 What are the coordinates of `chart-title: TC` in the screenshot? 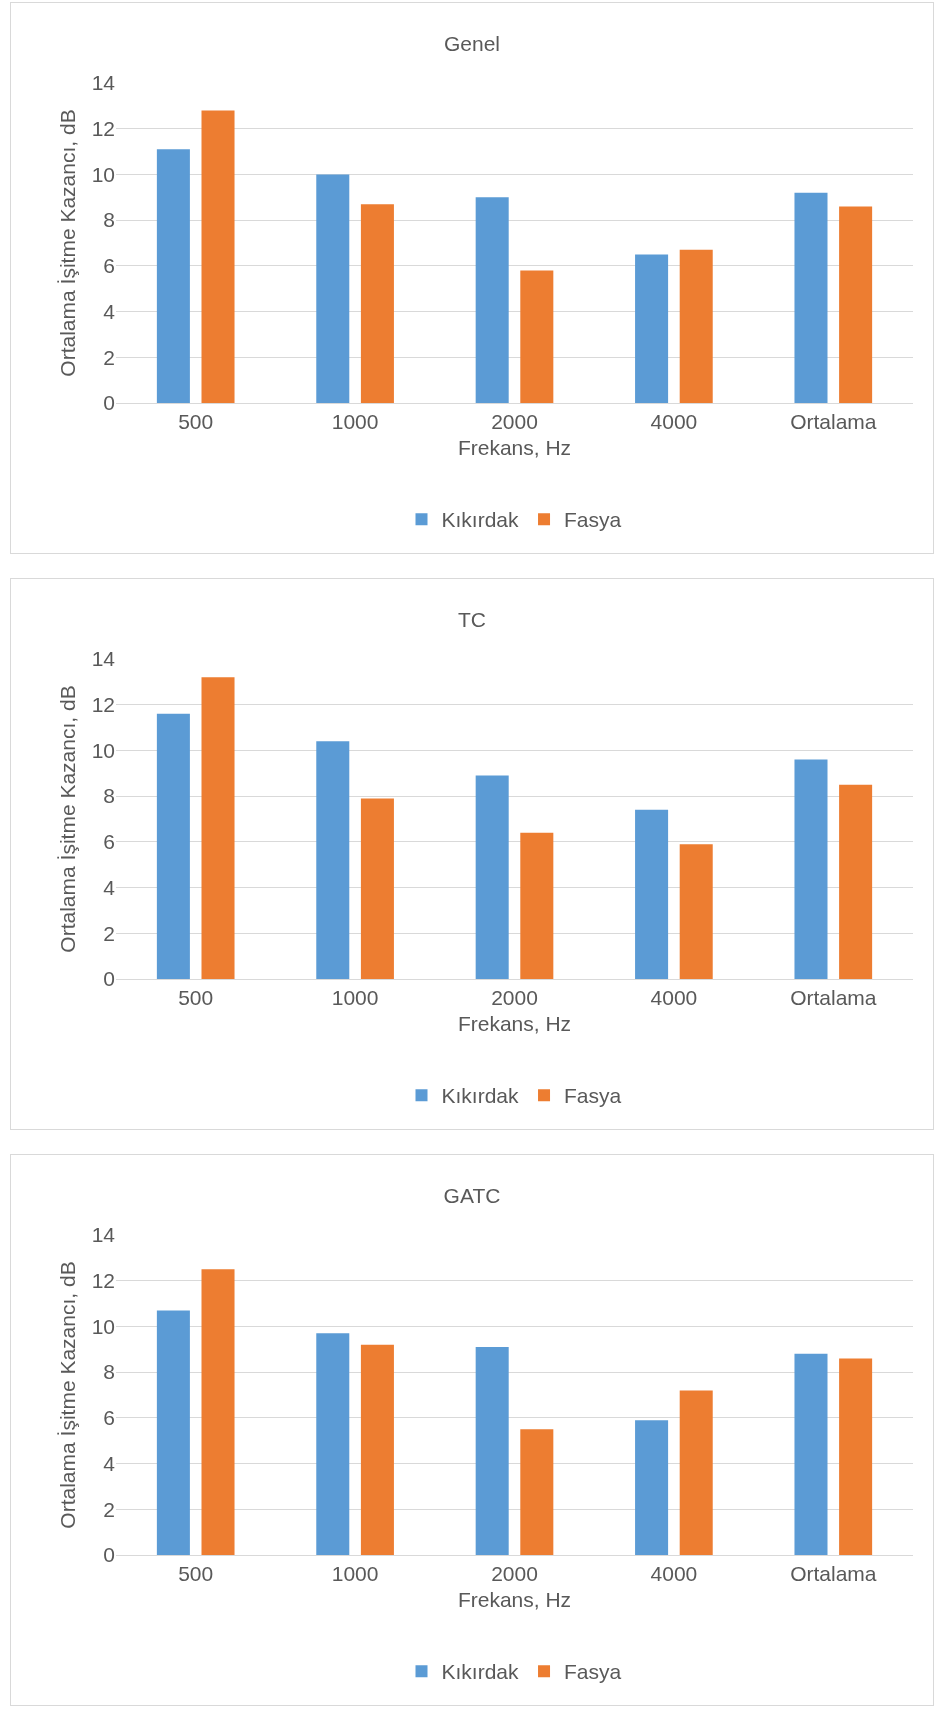 It's located at (472, 619).